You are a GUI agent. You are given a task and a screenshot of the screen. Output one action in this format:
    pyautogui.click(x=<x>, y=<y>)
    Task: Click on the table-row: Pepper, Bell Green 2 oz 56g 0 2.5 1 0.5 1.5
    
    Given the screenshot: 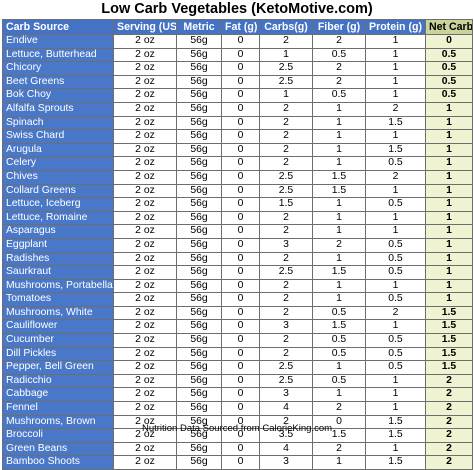 What is the action you would take?
    pyautogui.click(x=237, y=367)
    